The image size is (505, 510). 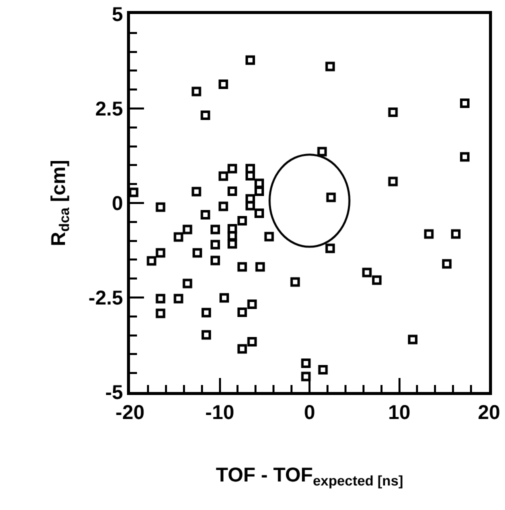 I want to click on y-tick-label: 5, so click(x=117, y=15).